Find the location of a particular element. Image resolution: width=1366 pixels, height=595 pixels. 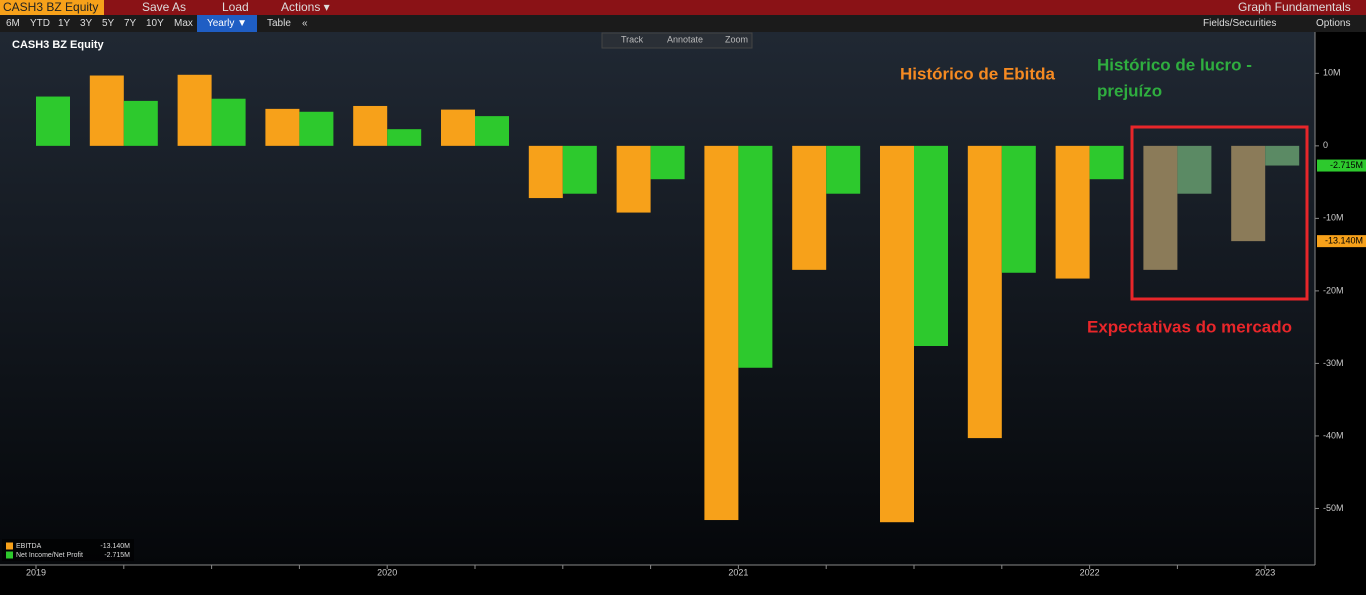

fields: Fields/Securities is located at coordinates (1240, 23).